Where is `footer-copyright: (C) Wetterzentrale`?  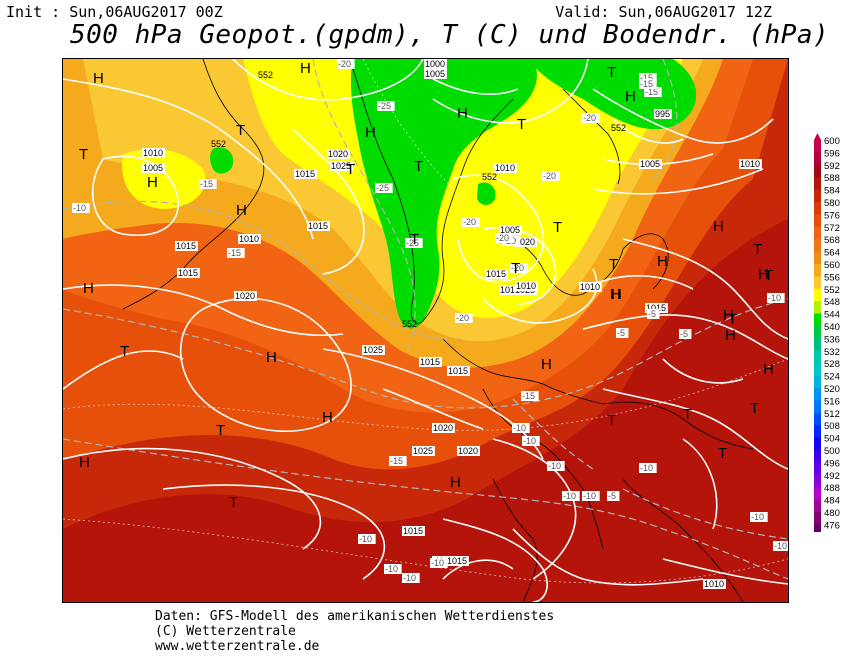
footer-copyright: (C) Wetterzentrale is located at coordinates (225, 631).